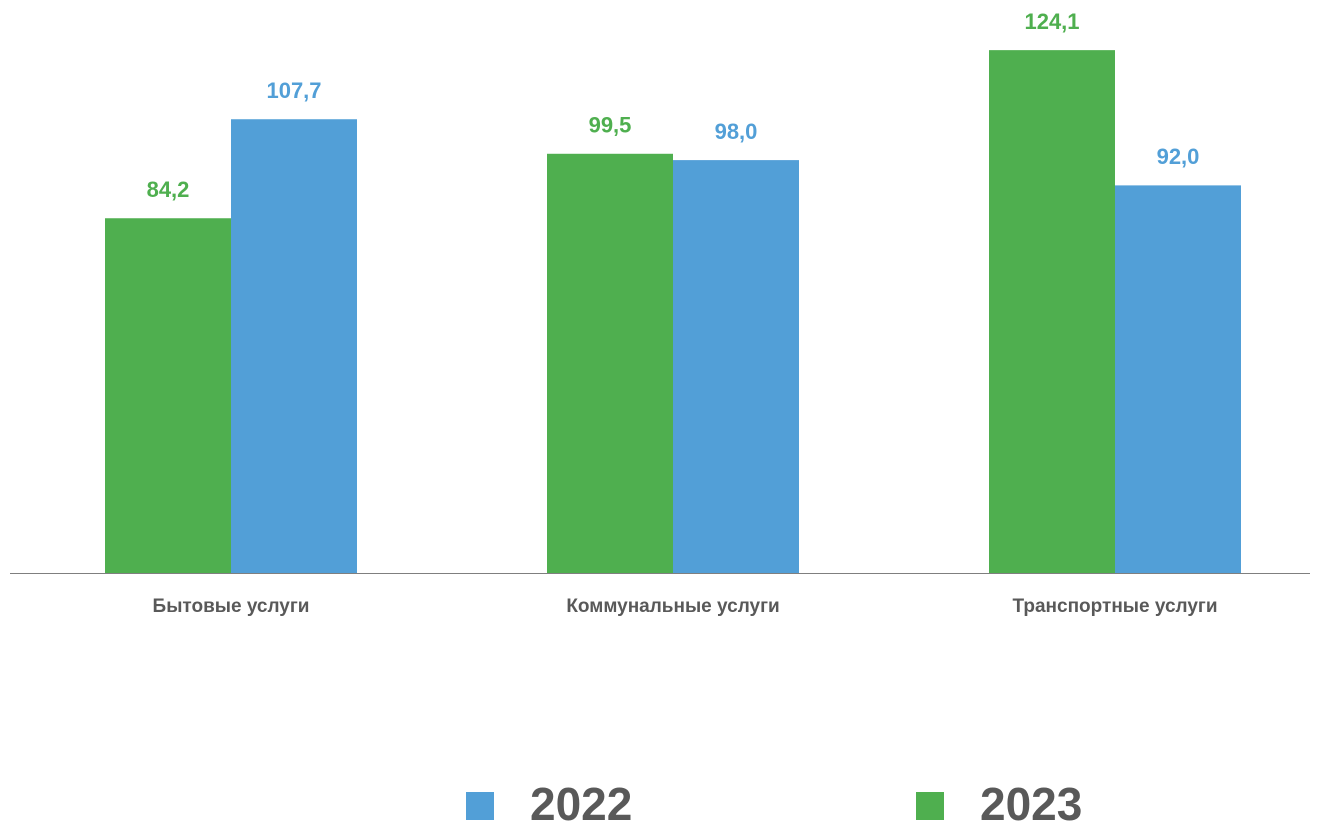 The width and height of the screenshot is (1320, 832). Describe the element at coordinates (736, 131) in the screenshot. I see `value-label: 98,0` at that location.